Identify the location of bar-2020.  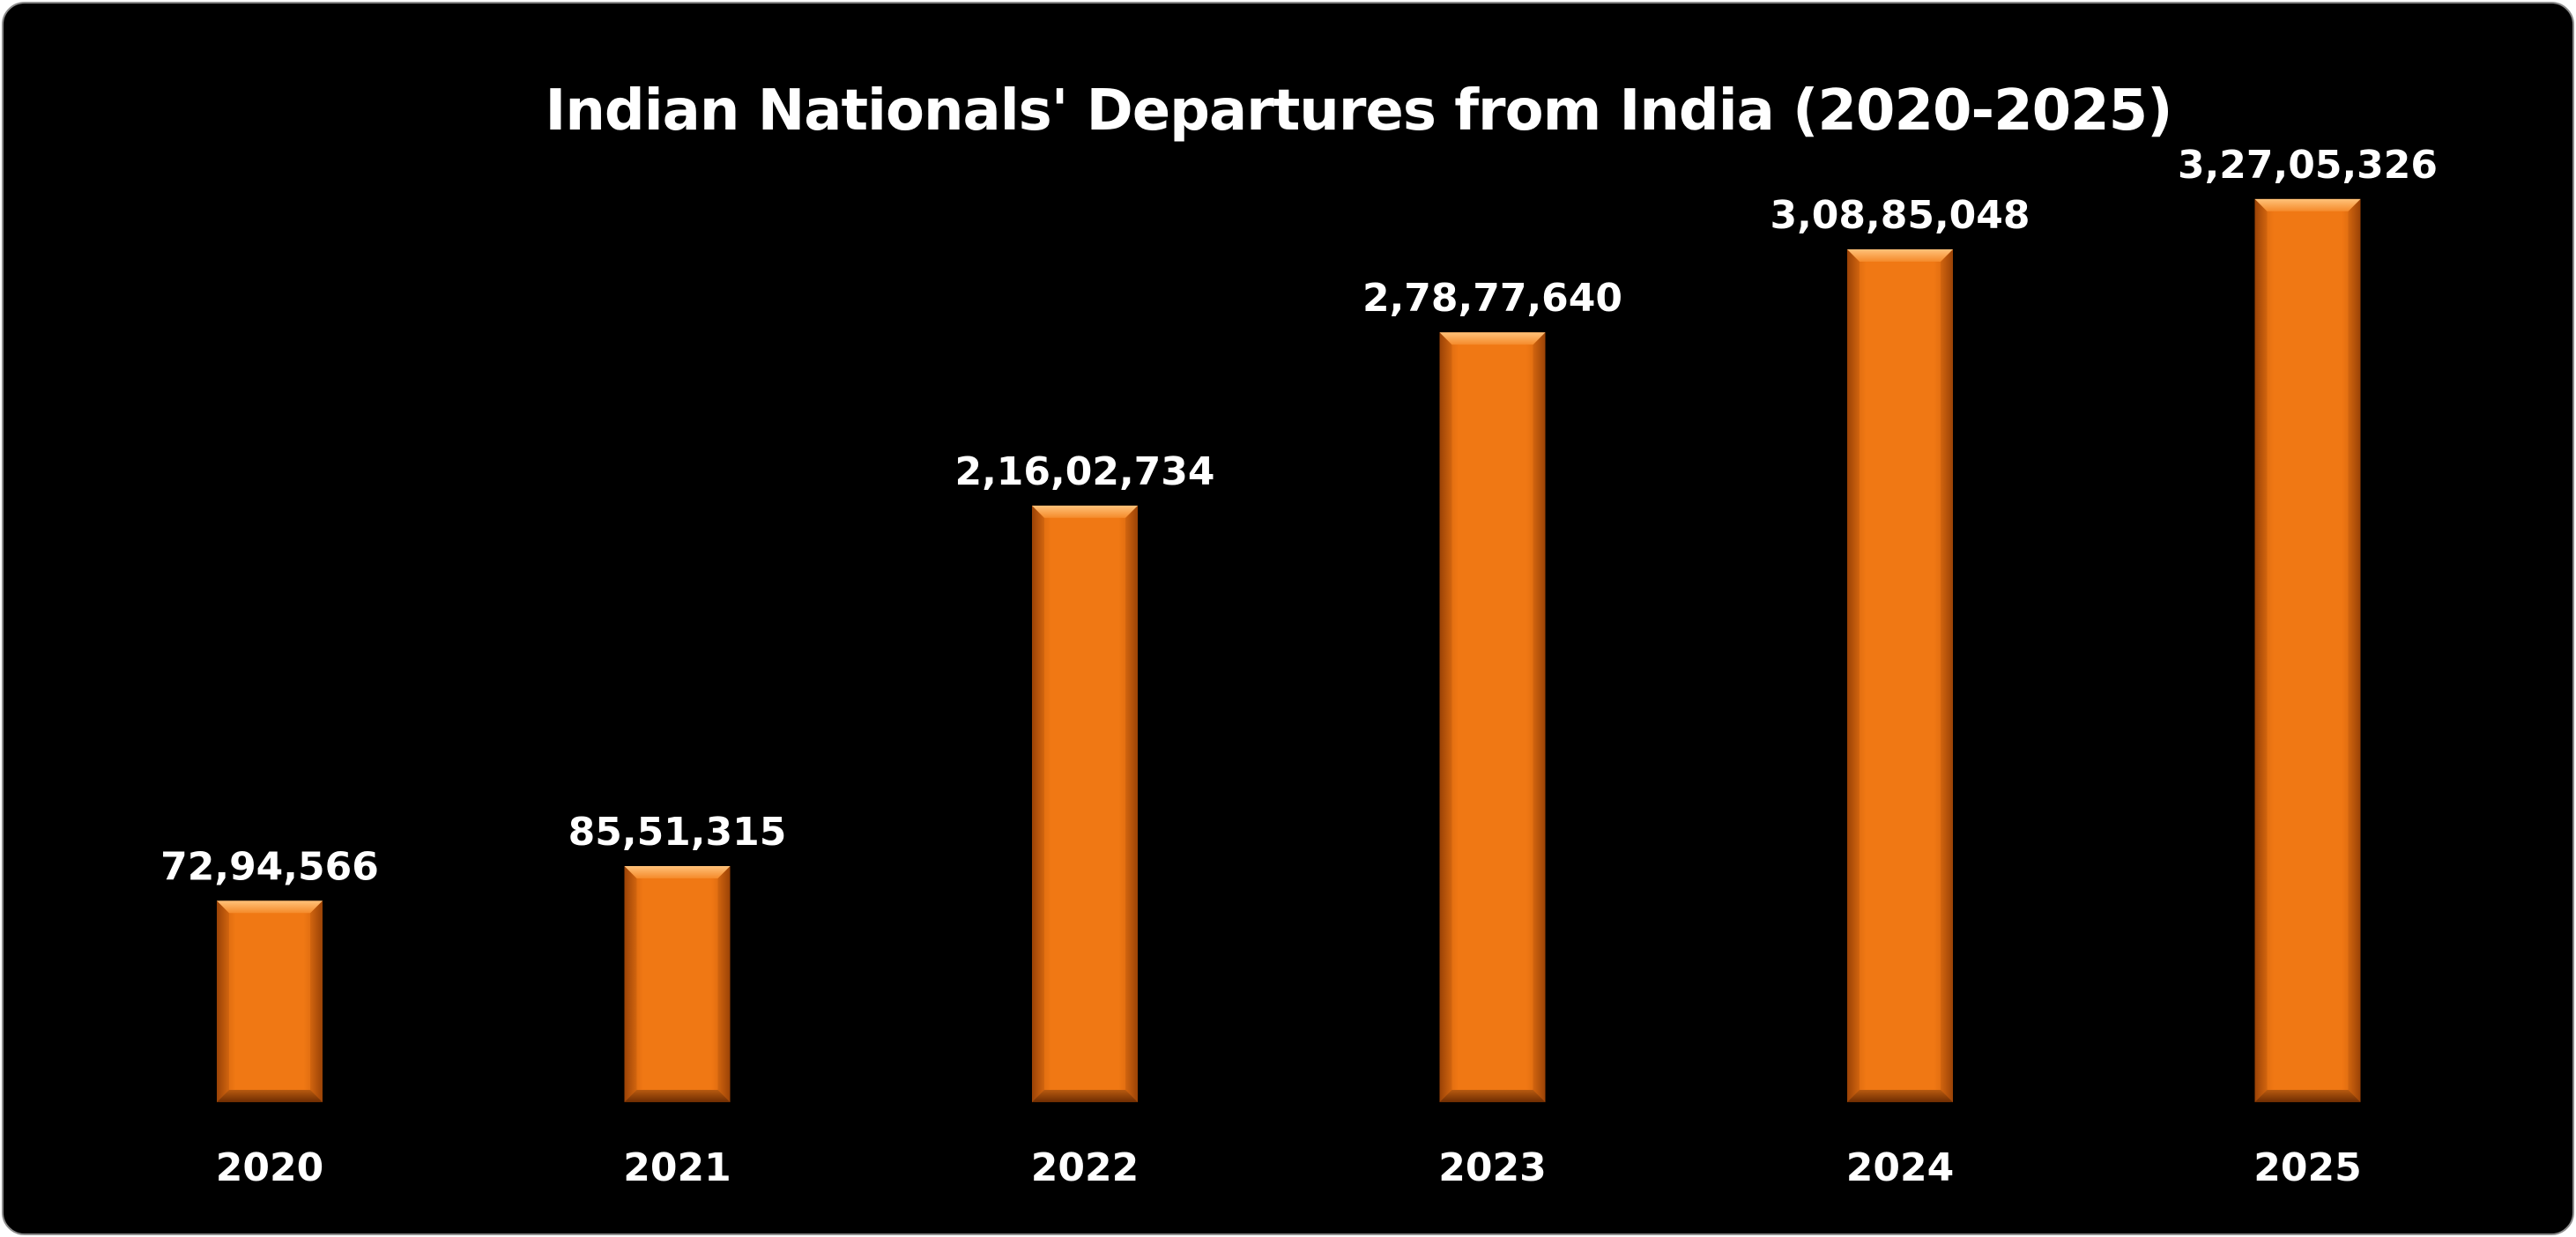
(270, 1001).